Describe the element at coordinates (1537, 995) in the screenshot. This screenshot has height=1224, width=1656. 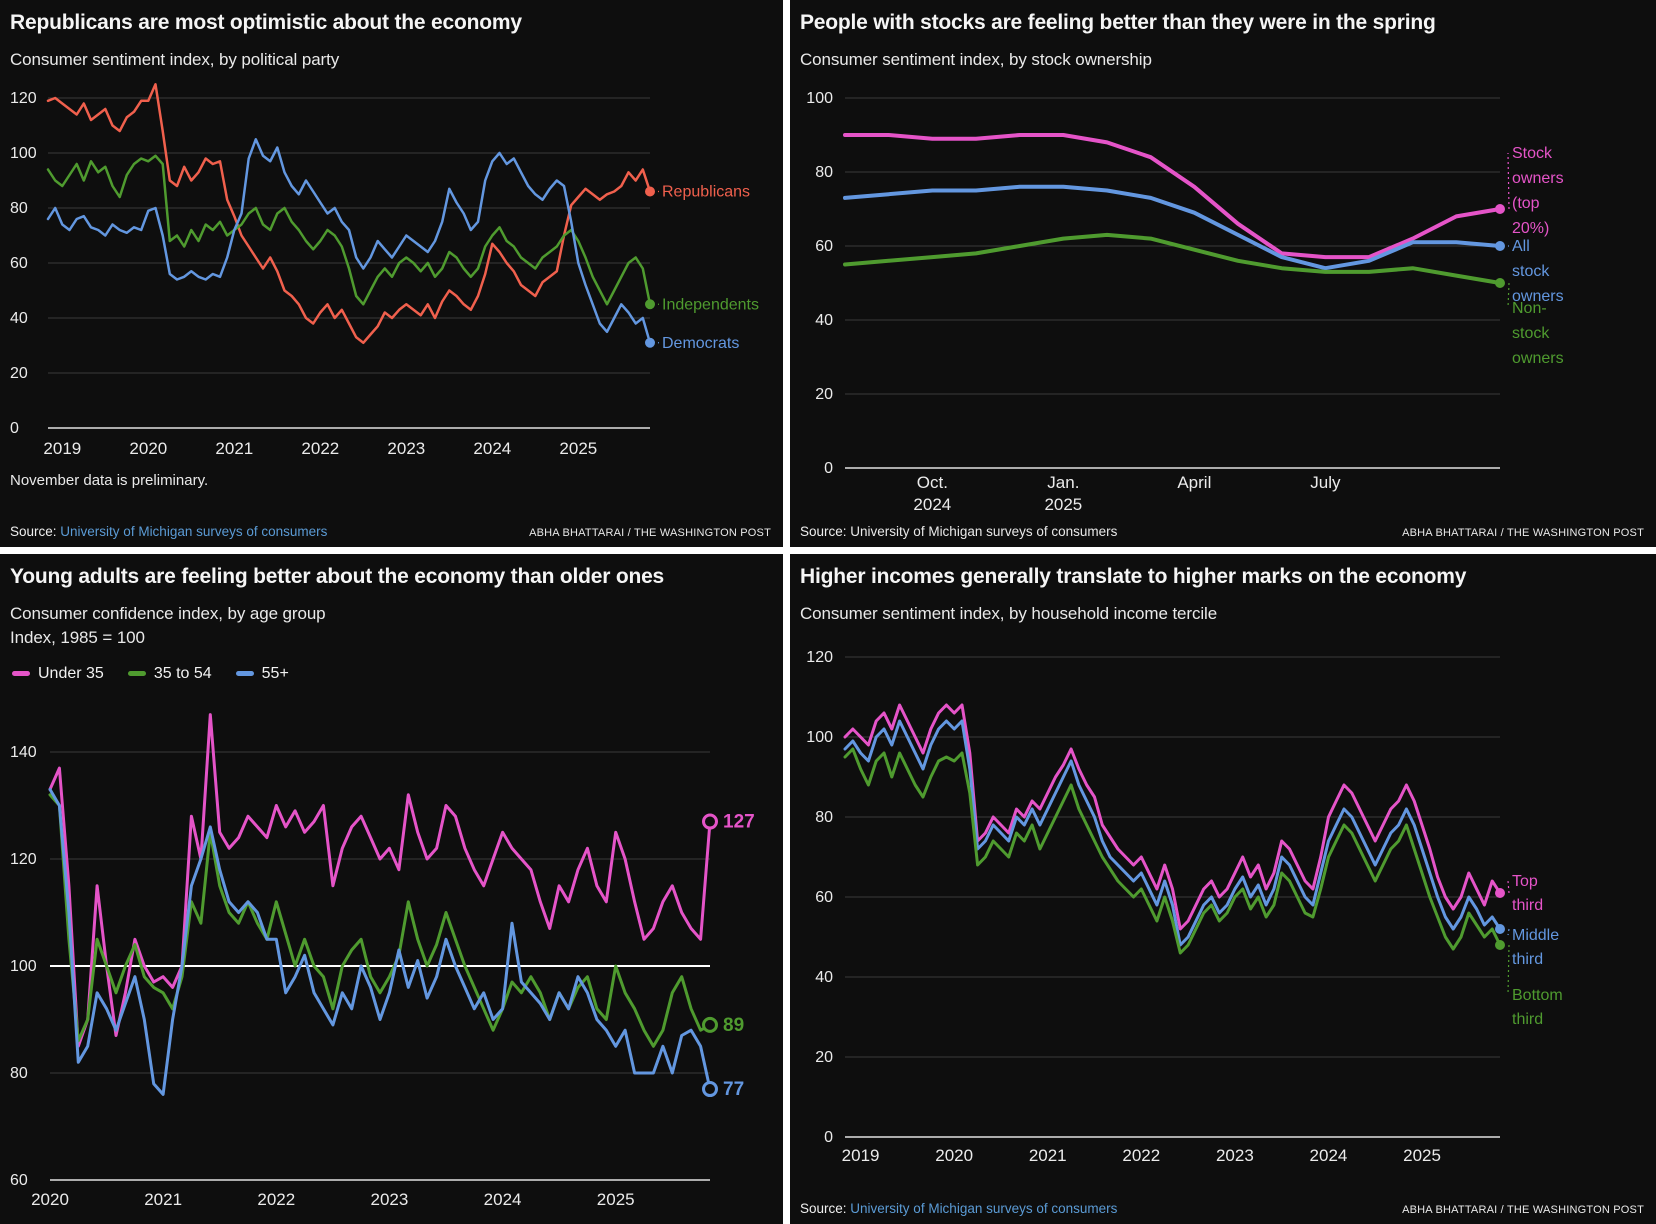
I see `svg-text: Bottom` at that location.